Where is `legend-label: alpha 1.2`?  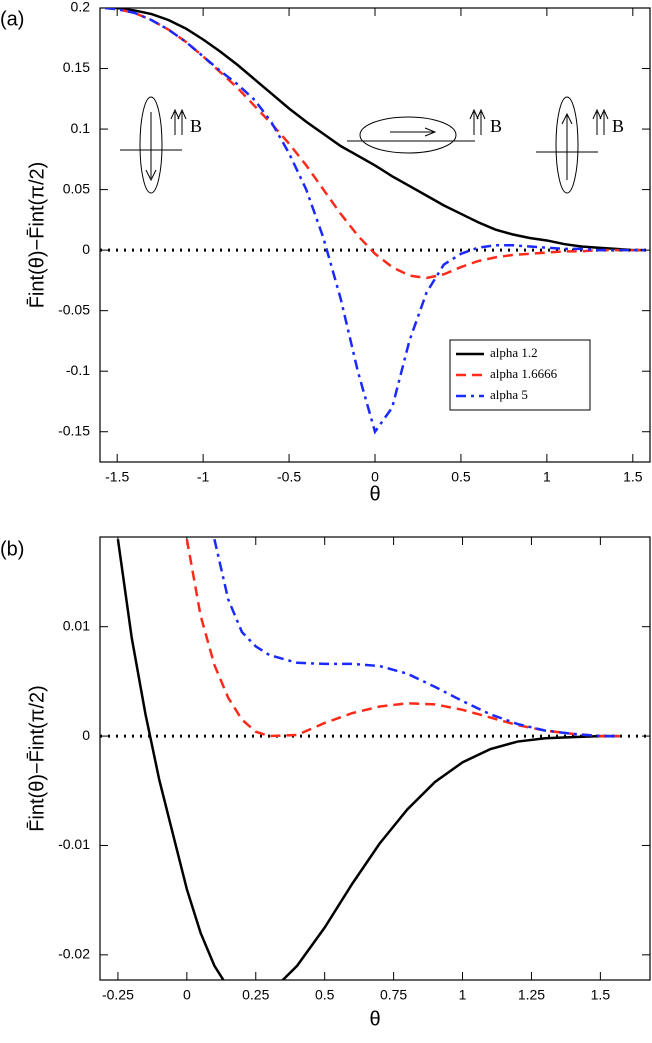
legend-label: alpha 1.2 is located at coordinates (514, 352).